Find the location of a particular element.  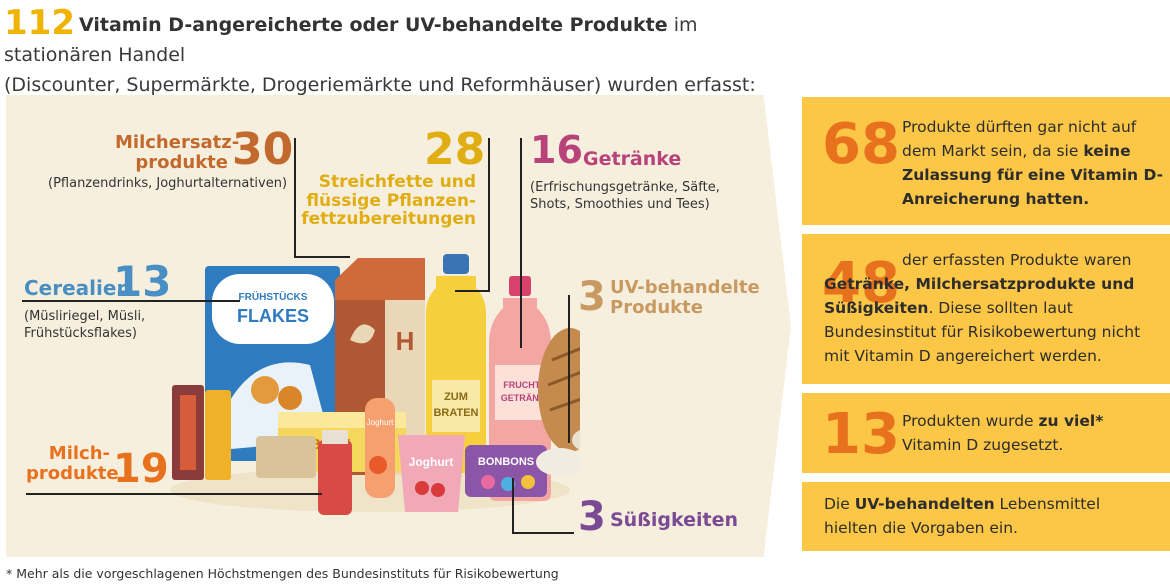

bonbons-label-text: BONBONS is located at coordinates (506, 462).